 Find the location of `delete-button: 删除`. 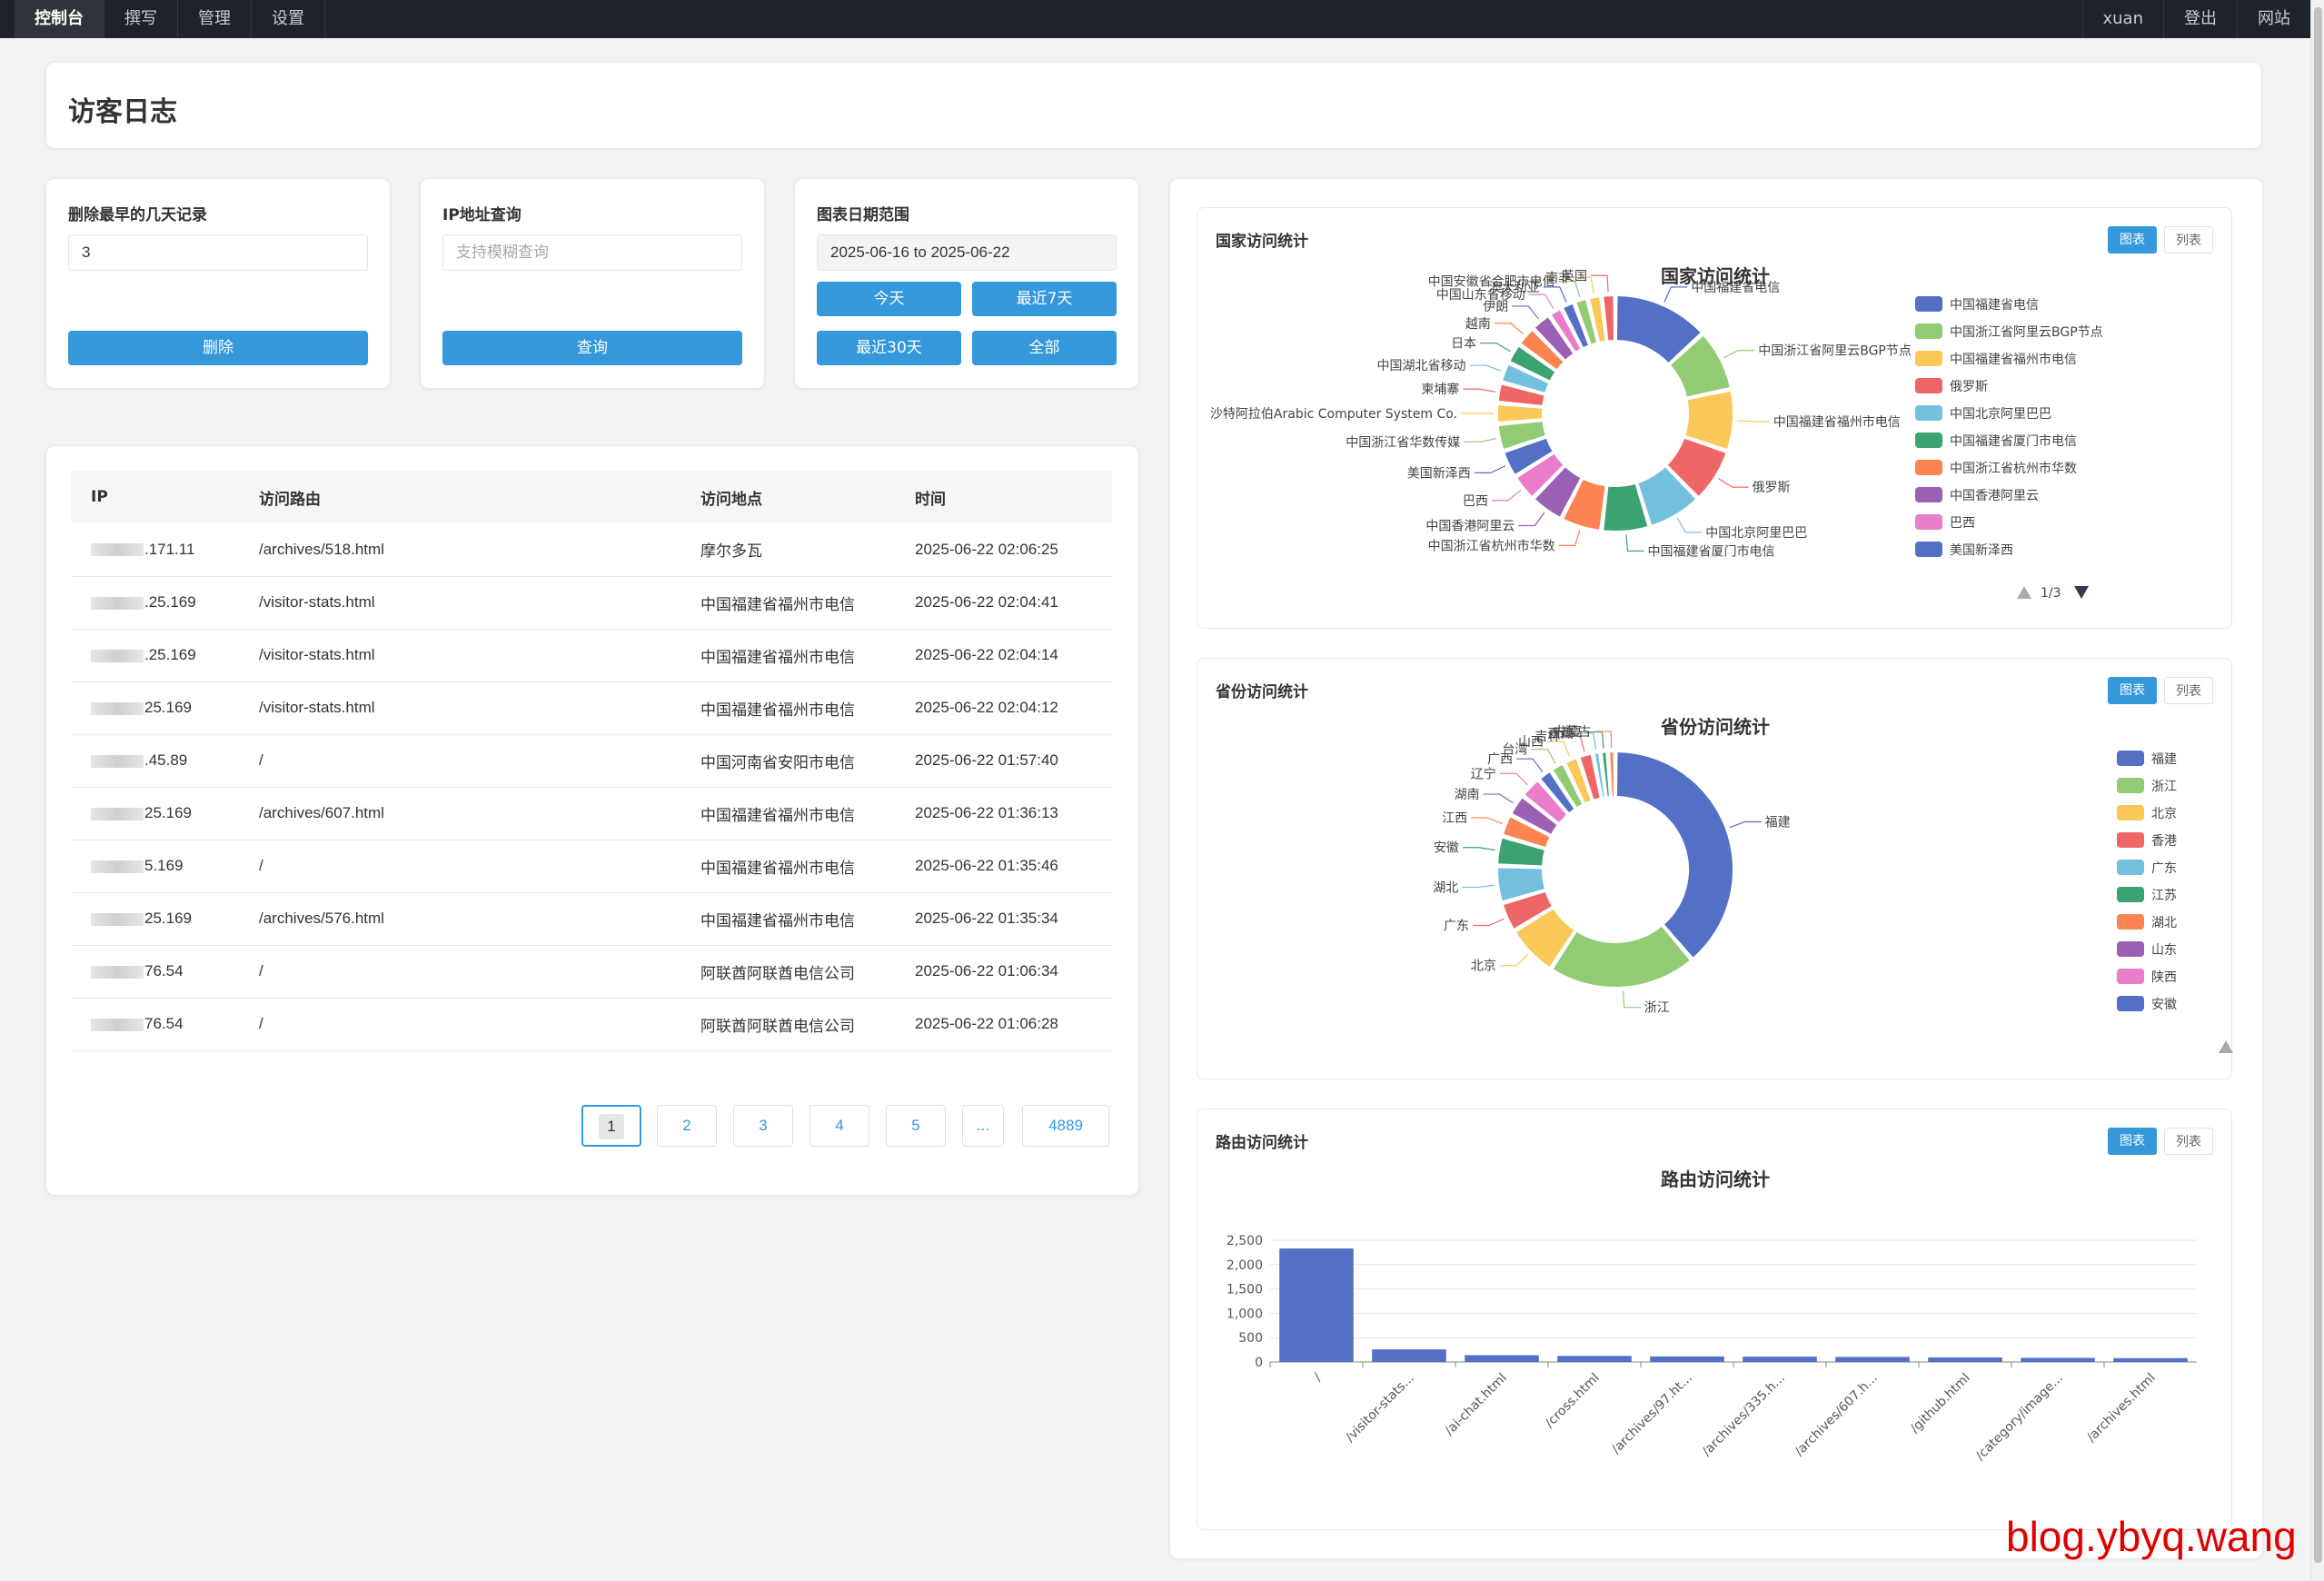

delete-button: 删除 is located at coordinates (218, 348).